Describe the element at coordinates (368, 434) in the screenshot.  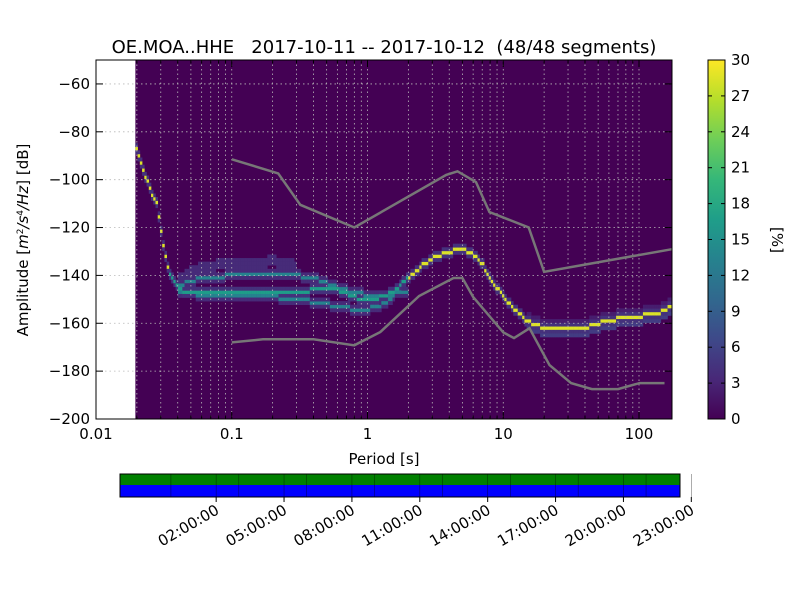
I see `x-tick-label: 1` at that location.